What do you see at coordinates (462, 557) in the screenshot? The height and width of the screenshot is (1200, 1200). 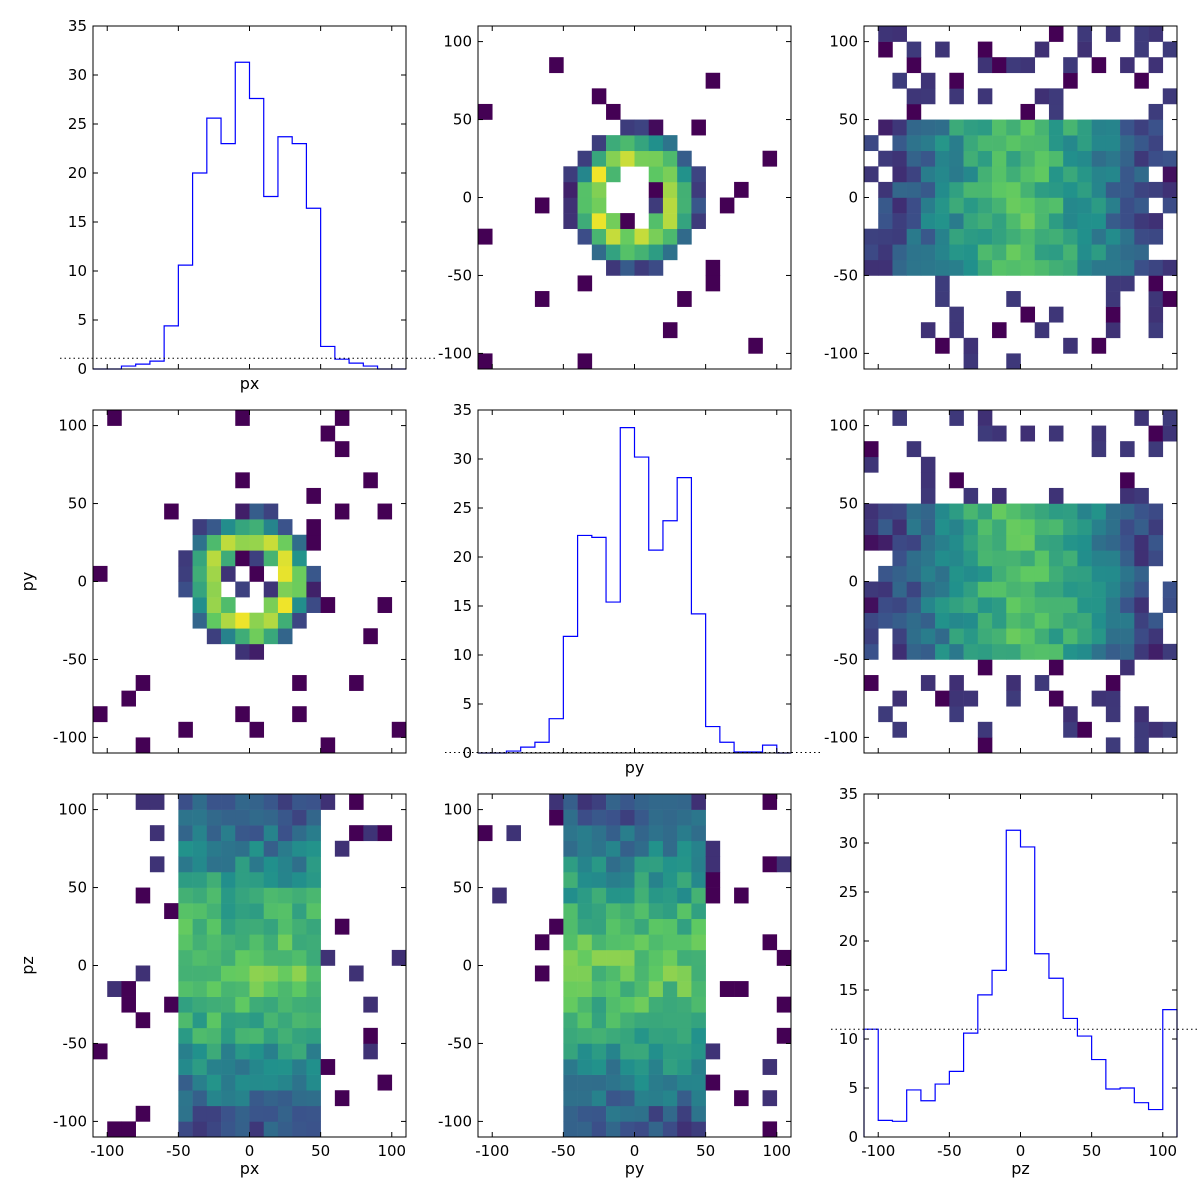 I see `y-tick-label: 20` at bounding box center [462, 557].